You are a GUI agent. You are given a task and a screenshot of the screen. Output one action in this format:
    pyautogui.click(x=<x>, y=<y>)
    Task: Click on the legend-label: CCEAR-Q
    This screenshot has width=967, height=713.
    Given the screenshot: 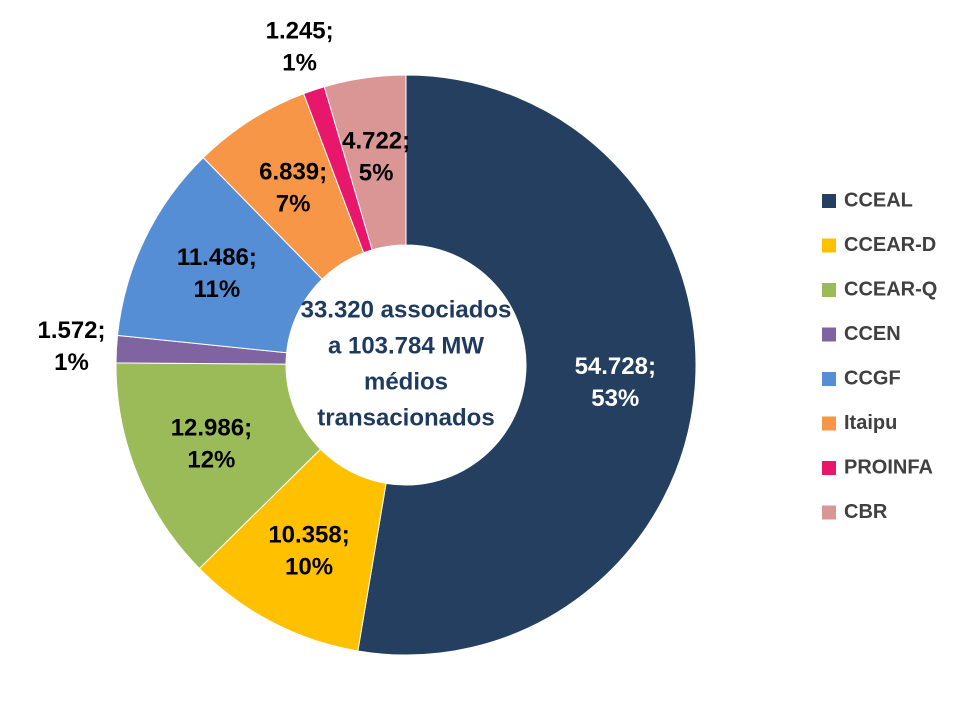 What is the action you would take?
    pyautogui.click(x=890, y=289)
    